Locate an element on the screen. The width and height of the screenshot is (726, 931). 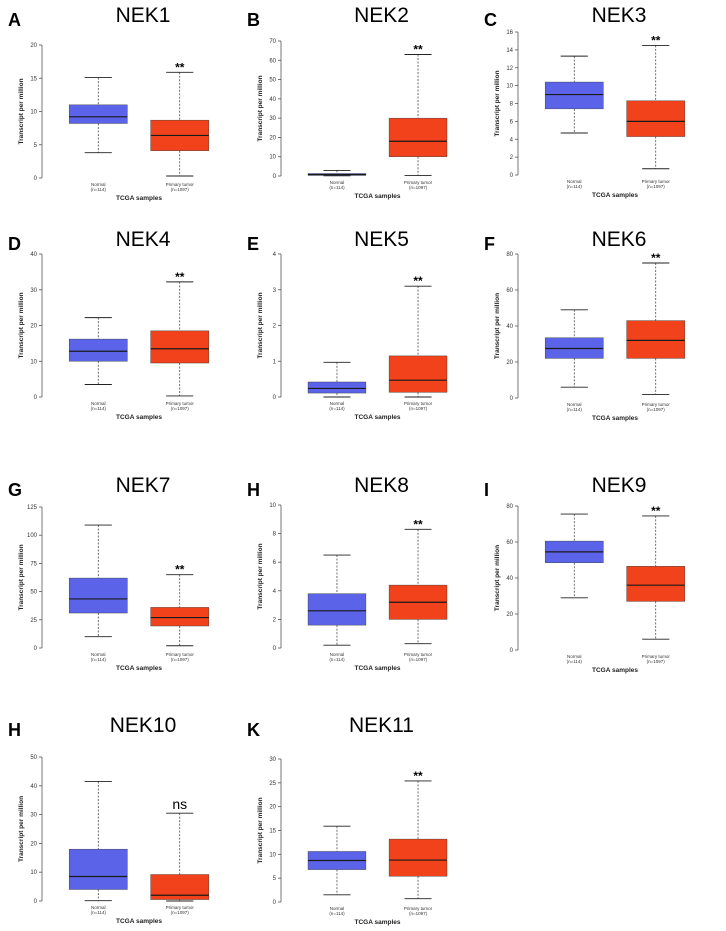
box-normal: Normal(n=114) is located at coordinates (98, 364).